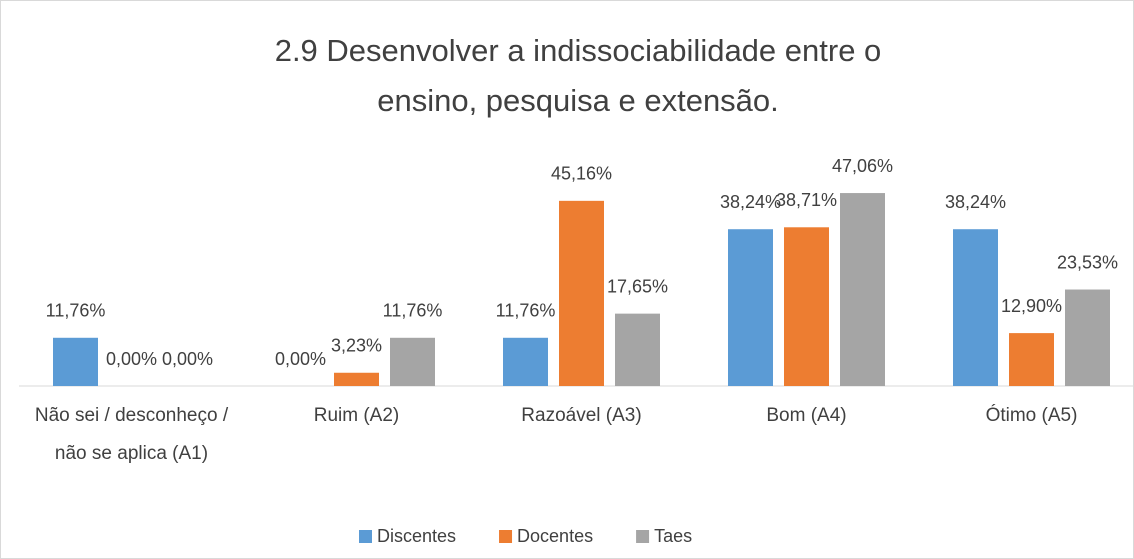 The width and height of the screenshot is (1134, 559). What do you see at coordinates (673, 536) in the screenshot?
I see `legend-label: Taes` at bounding box center [673, 536].